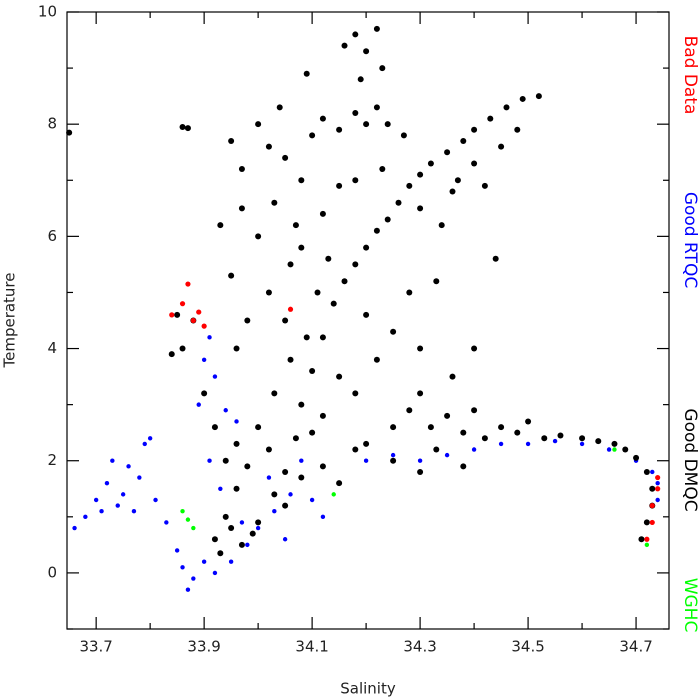 The image size is (700, 700). Describe the element at coordinates (419, 647) in the screenshot. I see `x-tick-label: 34.3` at that location.